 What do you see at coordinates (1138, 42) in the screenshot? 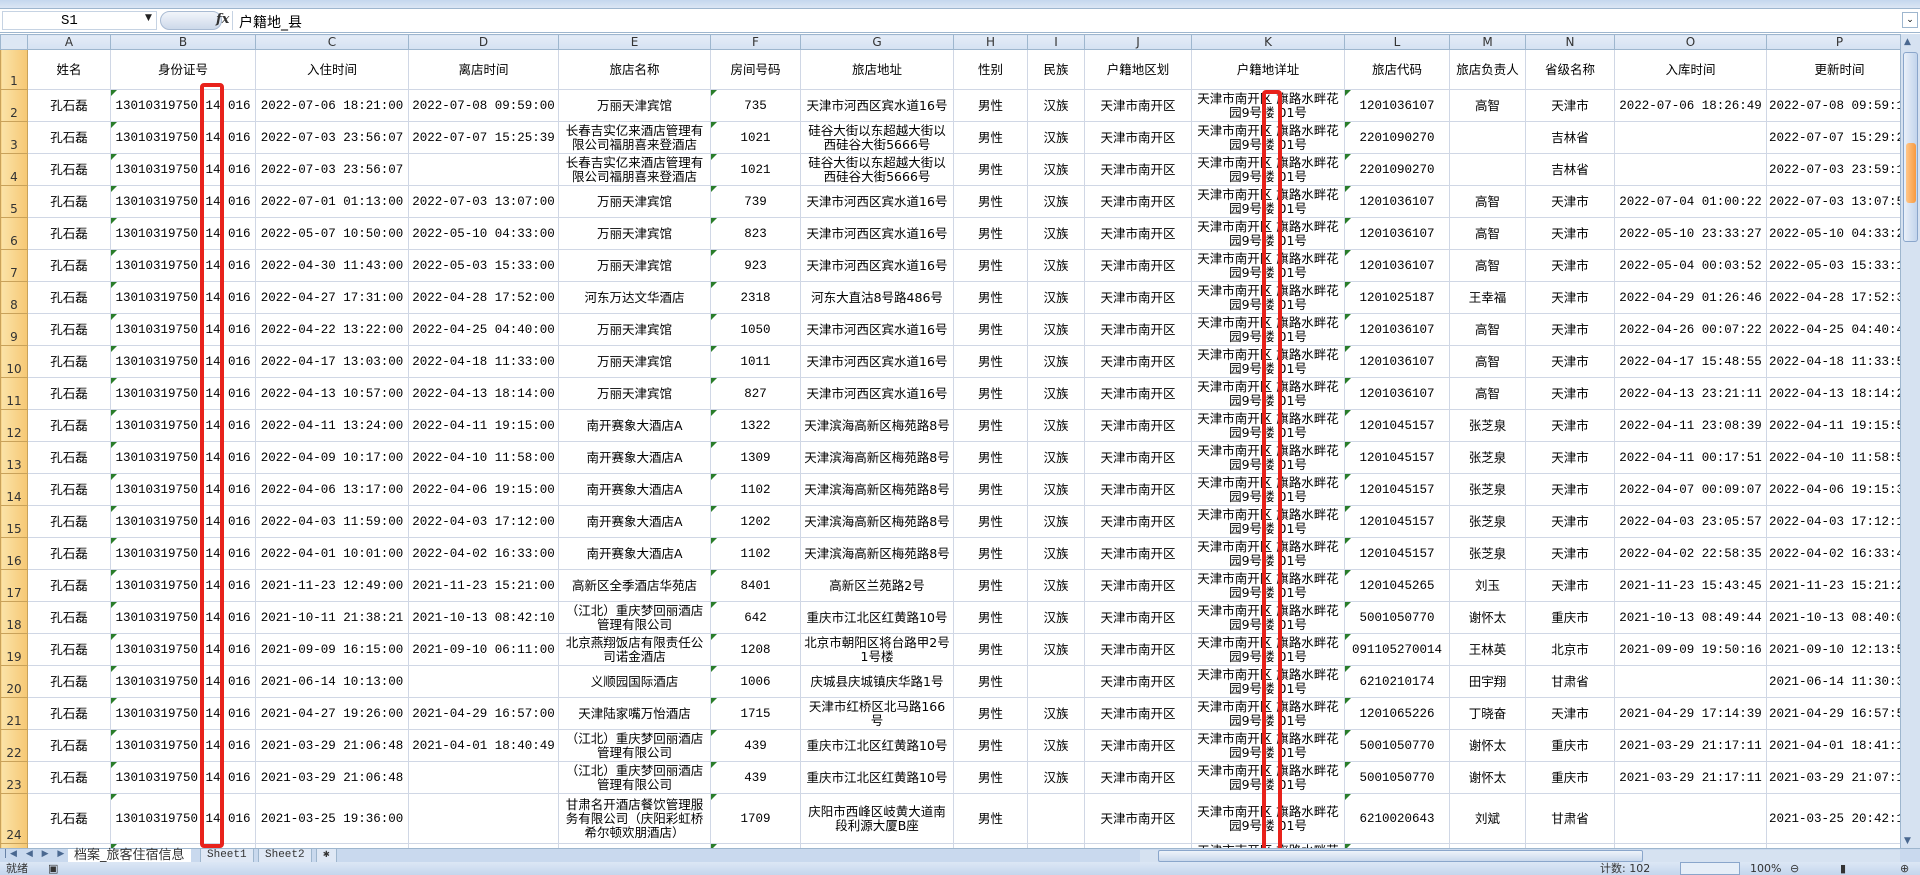
I see `column-header-j: J` at bounding box center [1138, 42].